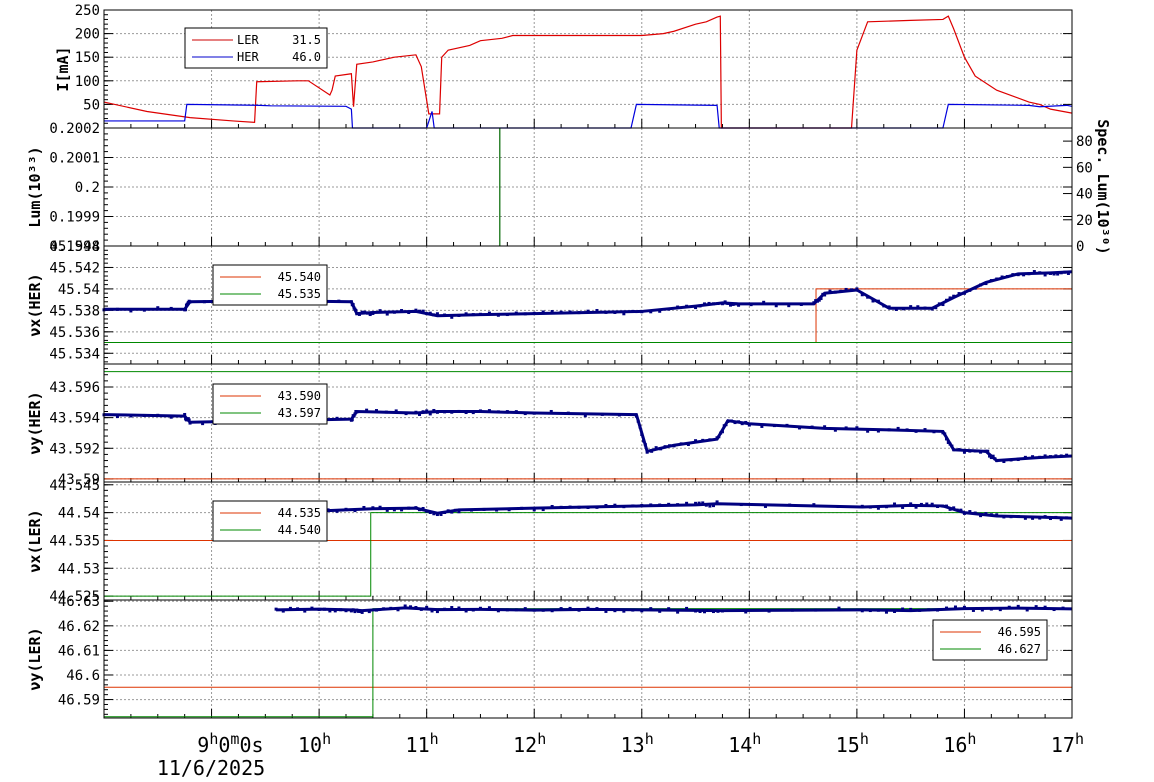  I want to click on setpoint-line, so click(588, 554).